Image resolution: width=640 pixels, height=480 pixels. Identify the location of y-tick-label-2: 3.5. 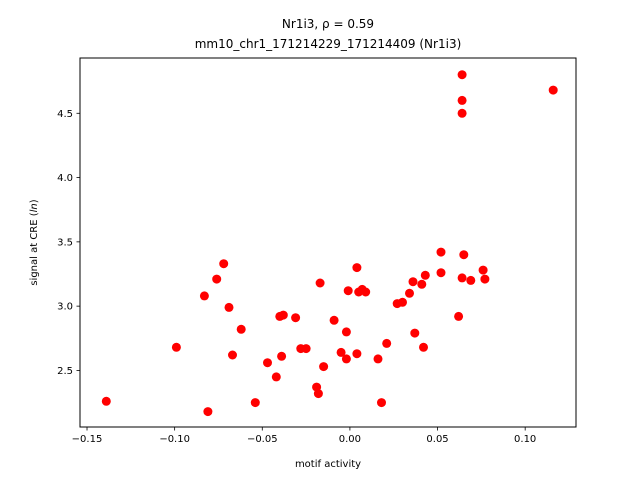
(65, 242).